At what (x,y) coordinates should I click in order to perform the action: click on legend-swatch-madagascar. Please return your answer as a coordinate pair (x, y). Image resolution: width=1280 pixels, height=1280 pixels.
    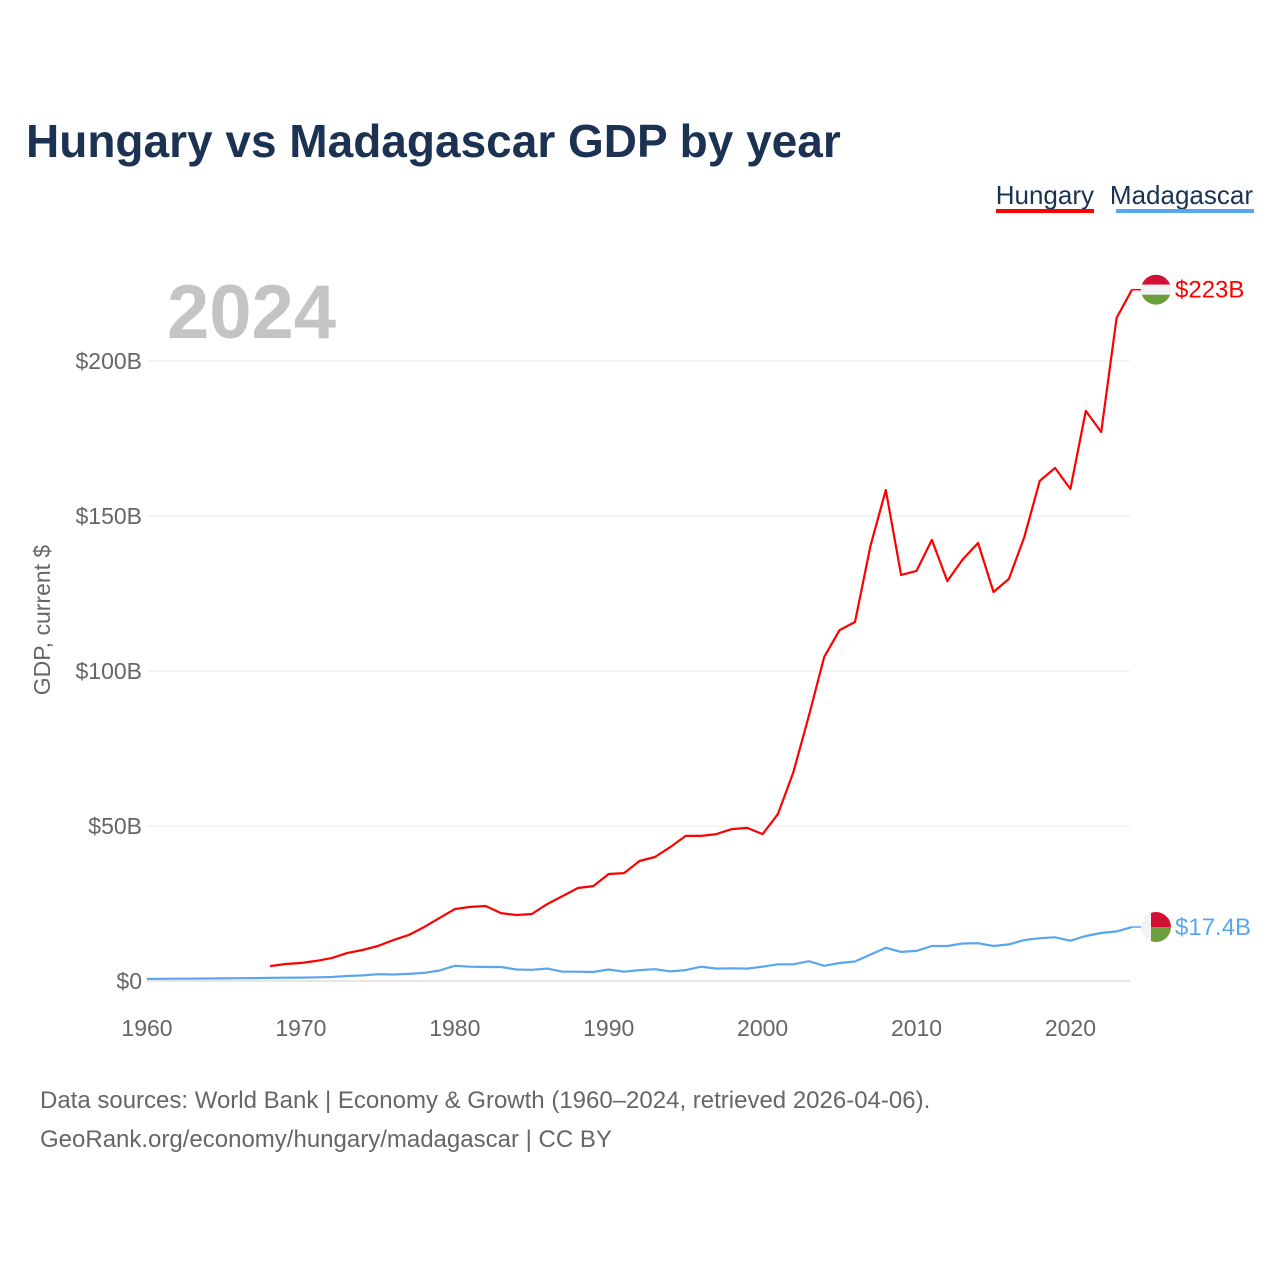
    Looking at the image, I should click on (1185, 211).